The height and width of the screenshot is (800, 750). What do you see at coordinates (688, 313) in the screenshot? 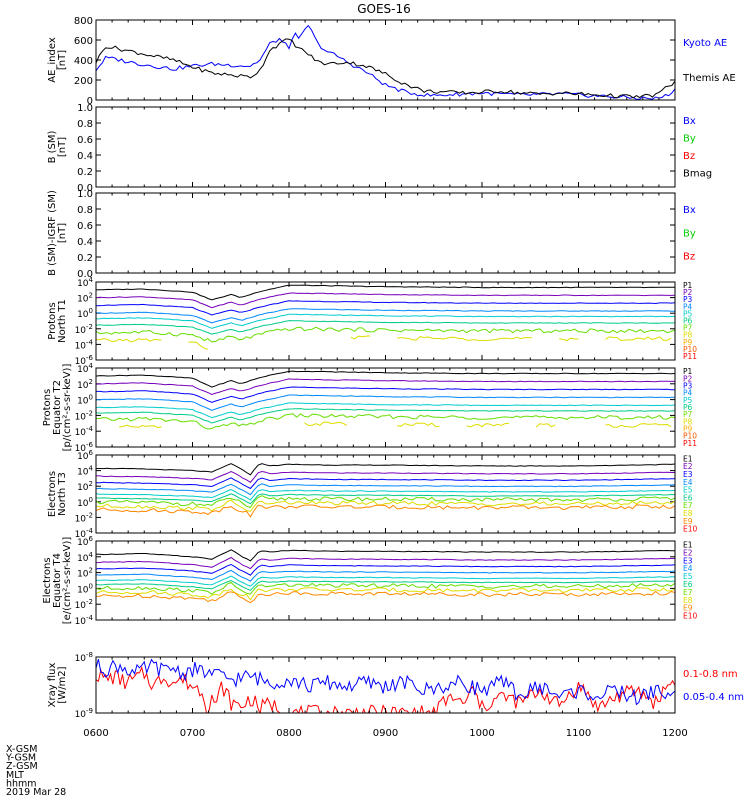
I see `legend-entry: P5` at bounding box center [688, 313].